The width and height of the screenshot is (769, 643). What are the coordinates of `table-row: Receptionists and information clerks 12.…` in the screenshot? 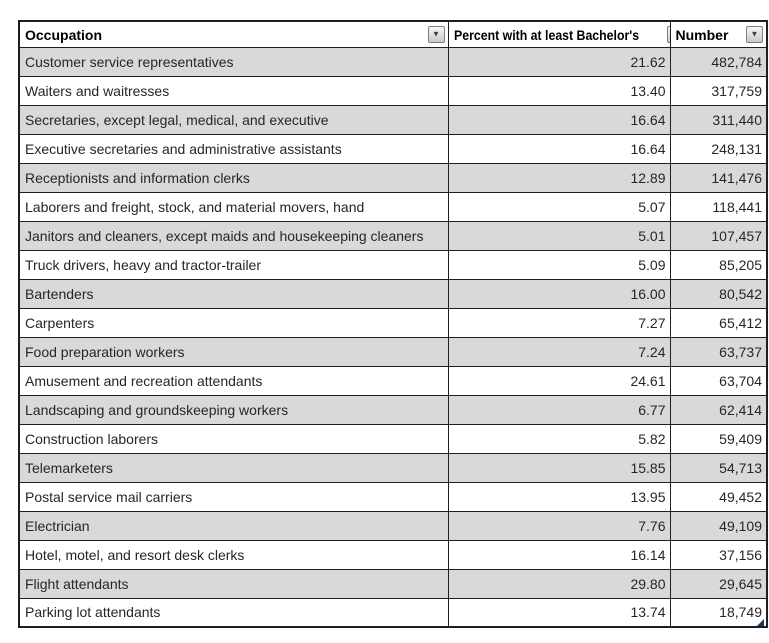 It's located at (393, 177).